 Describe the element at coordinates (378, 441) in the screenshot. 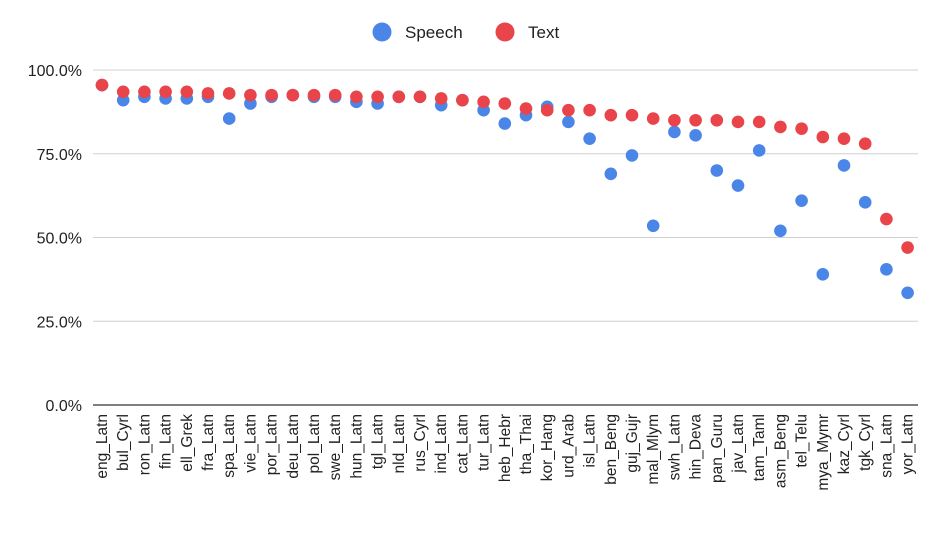

I see `x-tick-label: tgl_Latn` at that location.